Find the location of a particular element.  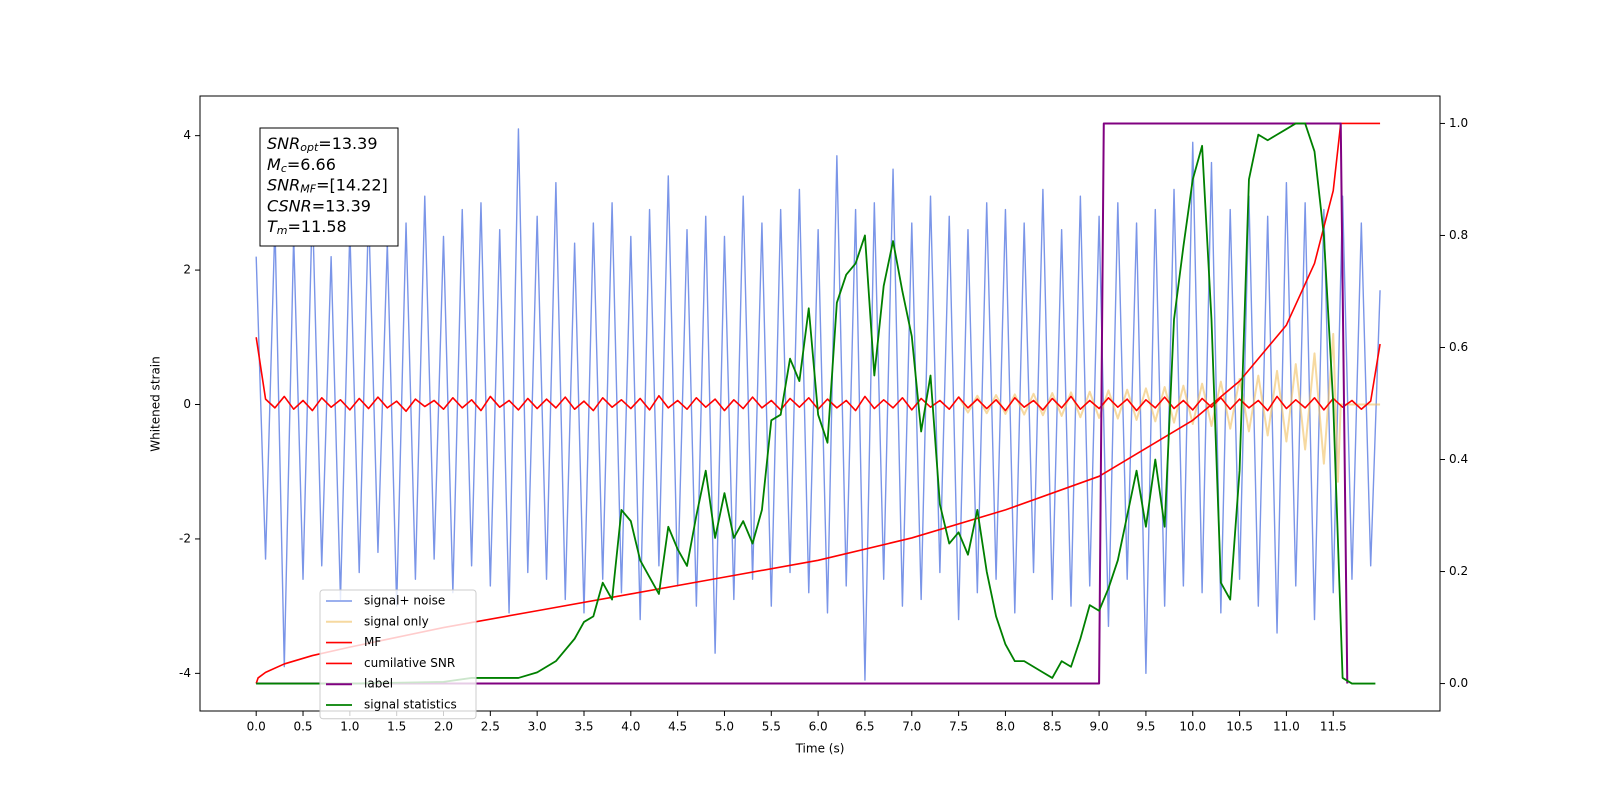

x-tick-label: 3.0 is located at coordinates (537, 727).